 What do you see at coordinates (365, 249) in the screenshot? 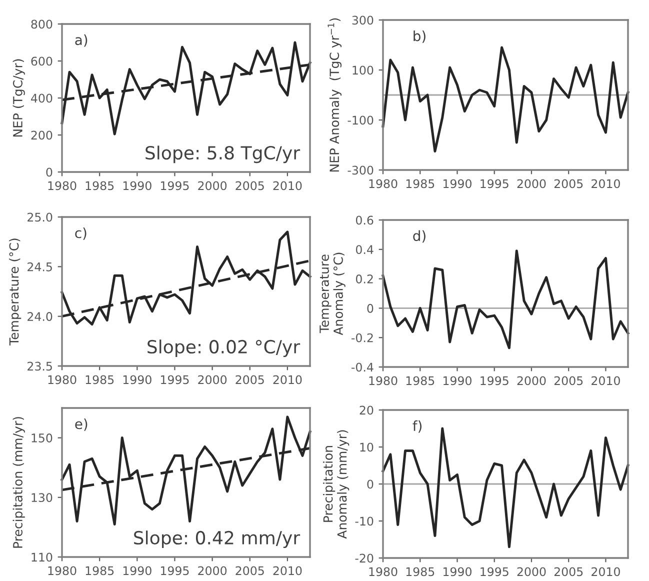
I see `y-tick-label: 0.4` at bounding box center [365, 249].